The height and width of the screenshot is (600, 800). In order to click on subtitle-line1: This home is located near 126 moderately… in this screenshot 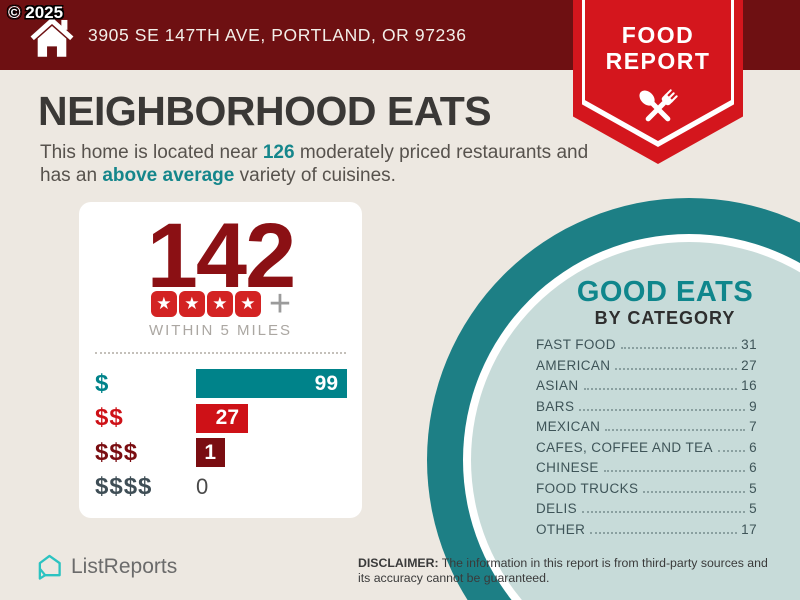, I will do `click(314, 152)`.